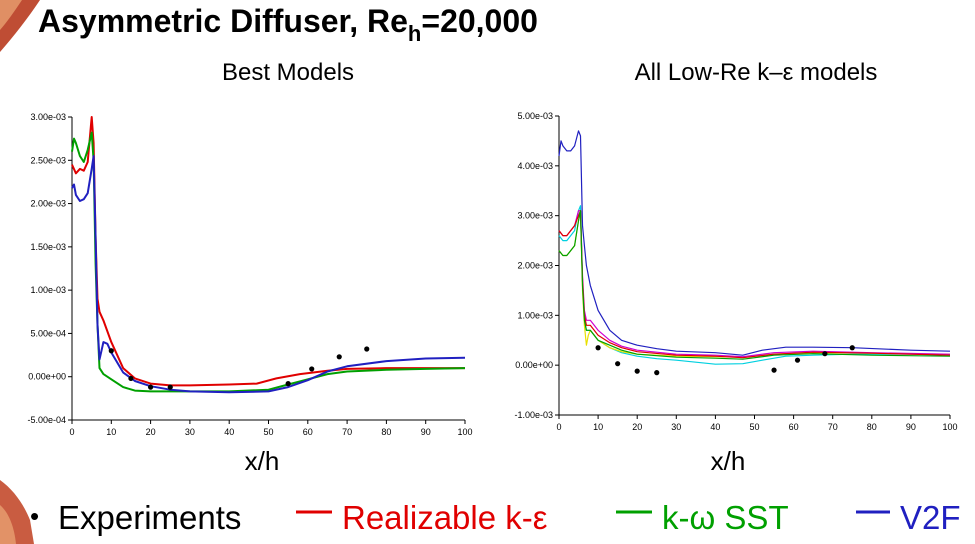 The width and height of the screenshot is (975, 544). Describe the element at coordinates (111, 432) in the screenshot. I see `left-chart-x-tick-label: 10` at that location.